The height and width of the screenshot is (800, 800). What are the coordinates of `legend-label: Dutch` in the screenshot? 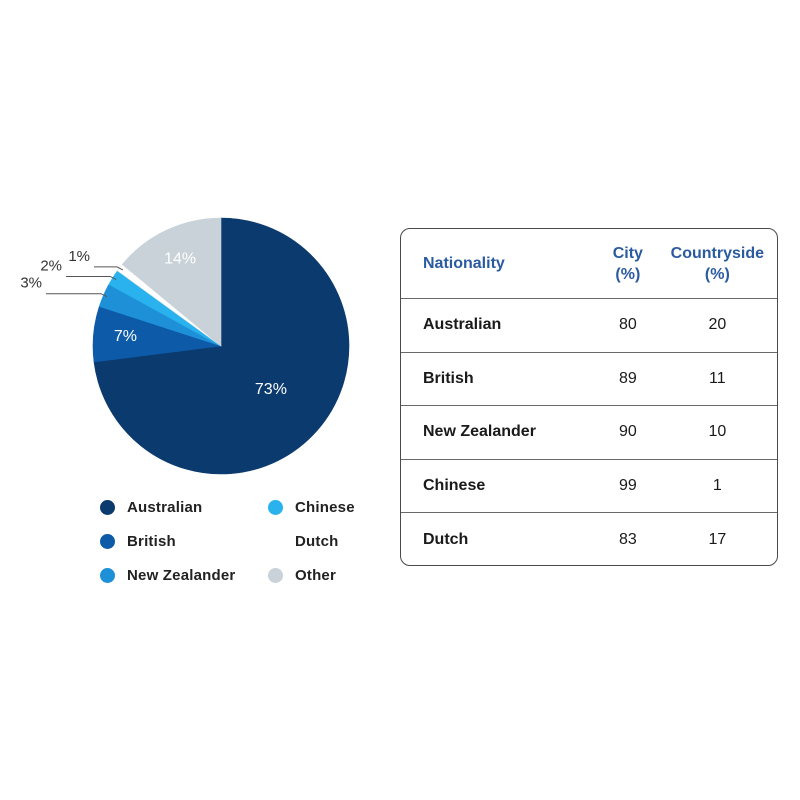 It's located at (317, 541).